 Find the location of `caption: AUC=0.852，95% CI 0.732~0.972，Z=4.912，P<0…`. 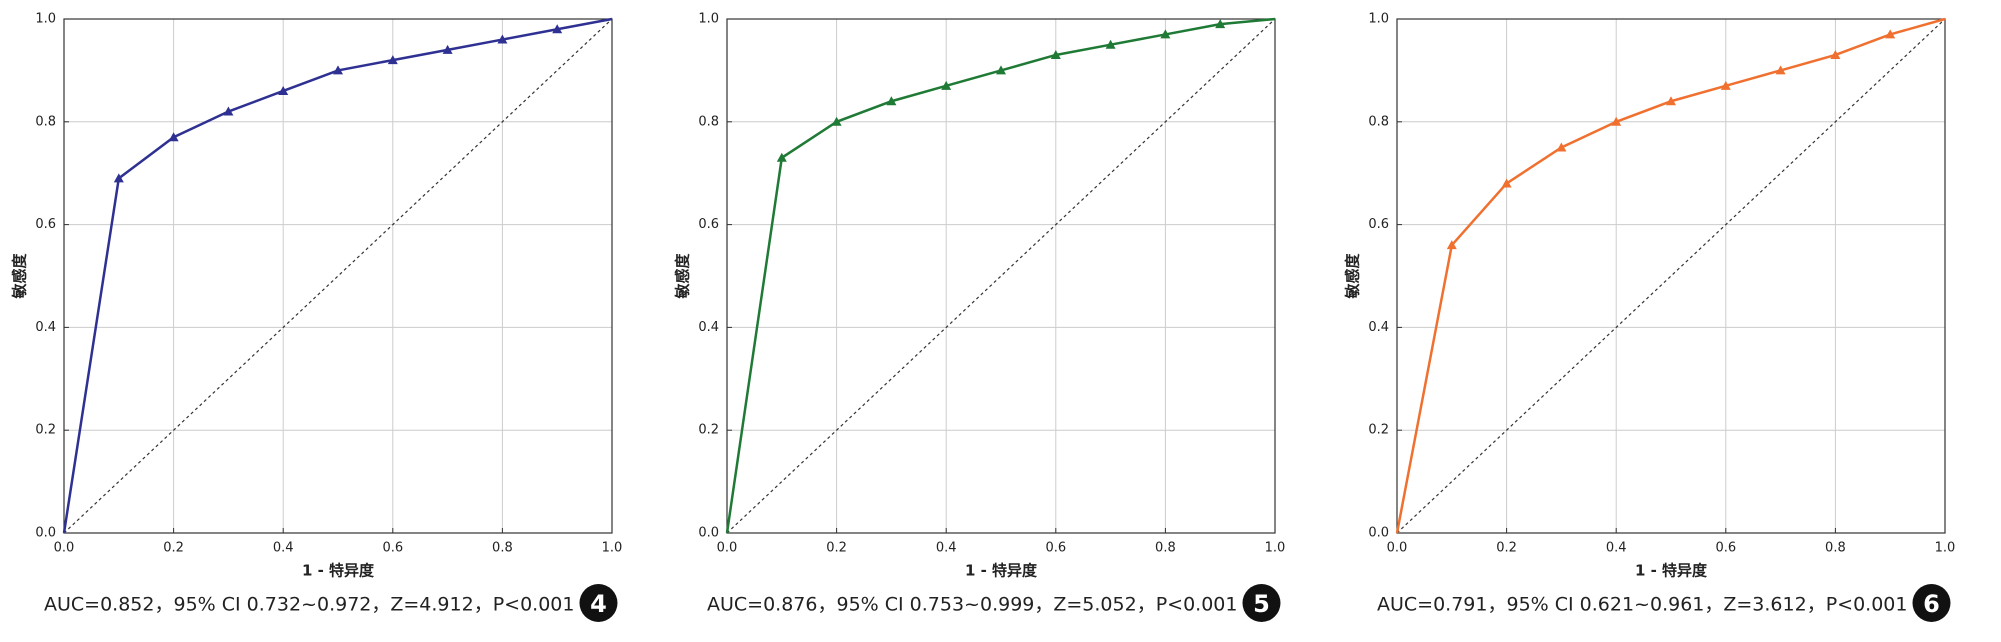

caption: AUC=0.852，95% CI 0.732~0.972，Z=4.912，P<0… is located at coordinates (309, 605).